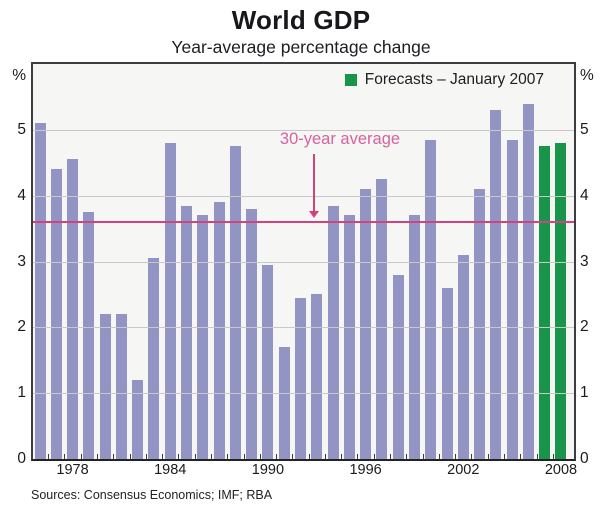 The height and width of the screenshot is (515, 602). I want to click on legend: Forecasts – January 2007, so click(444, 80).